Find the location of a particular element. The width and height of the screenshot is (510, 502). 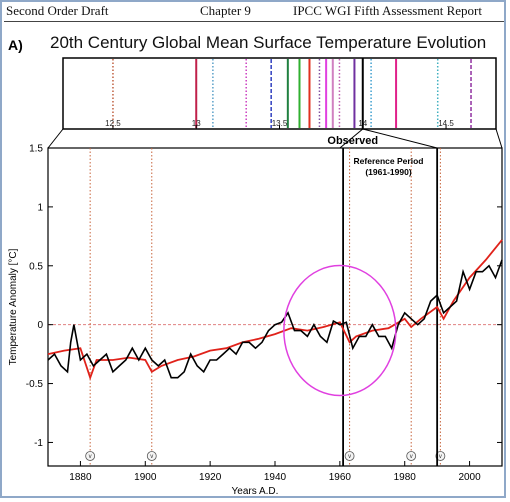

inset-connector-observed is located at coordinates (351, 138).